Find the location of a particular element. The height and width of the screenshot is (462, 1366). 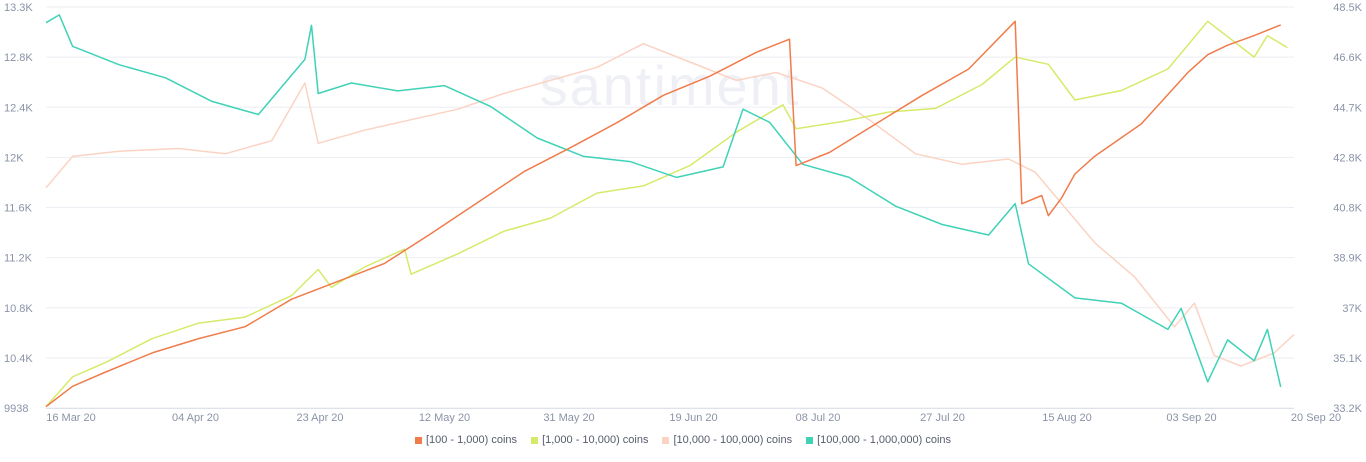

legend-label: [1,000 - 10,000) coins is located at coordinates (595, 440).